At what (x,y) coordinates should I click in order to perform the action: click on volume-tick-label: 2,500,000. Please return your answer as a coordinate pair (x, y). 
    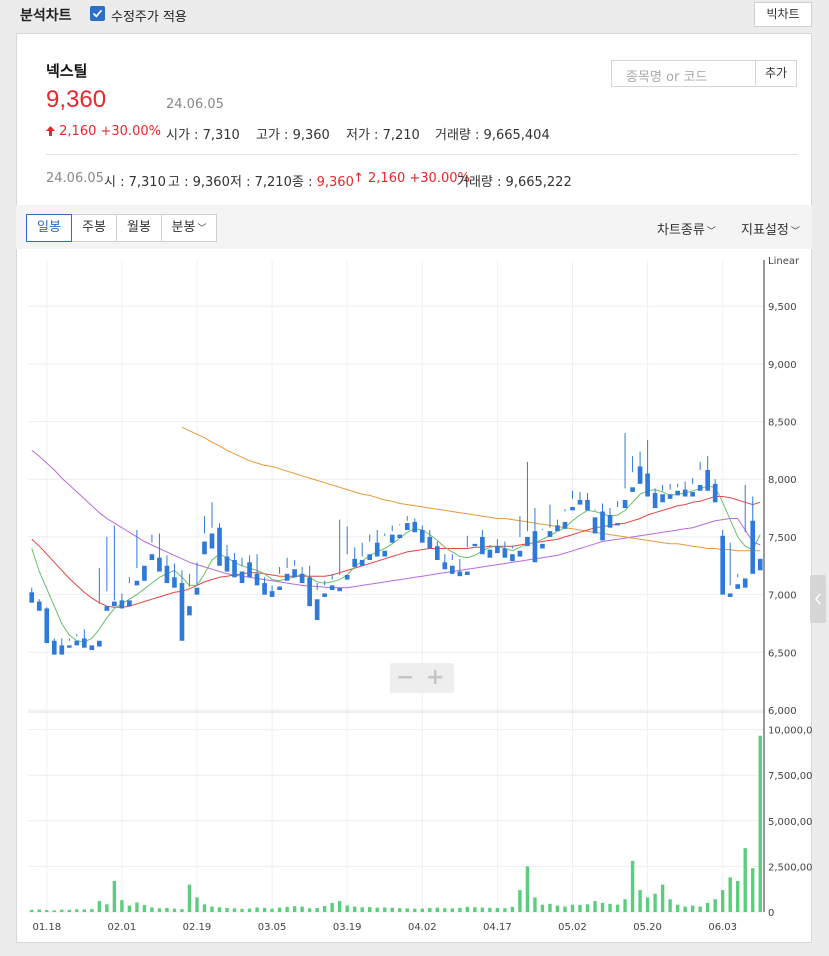
    Looking at the image, I should click on (790, 867).